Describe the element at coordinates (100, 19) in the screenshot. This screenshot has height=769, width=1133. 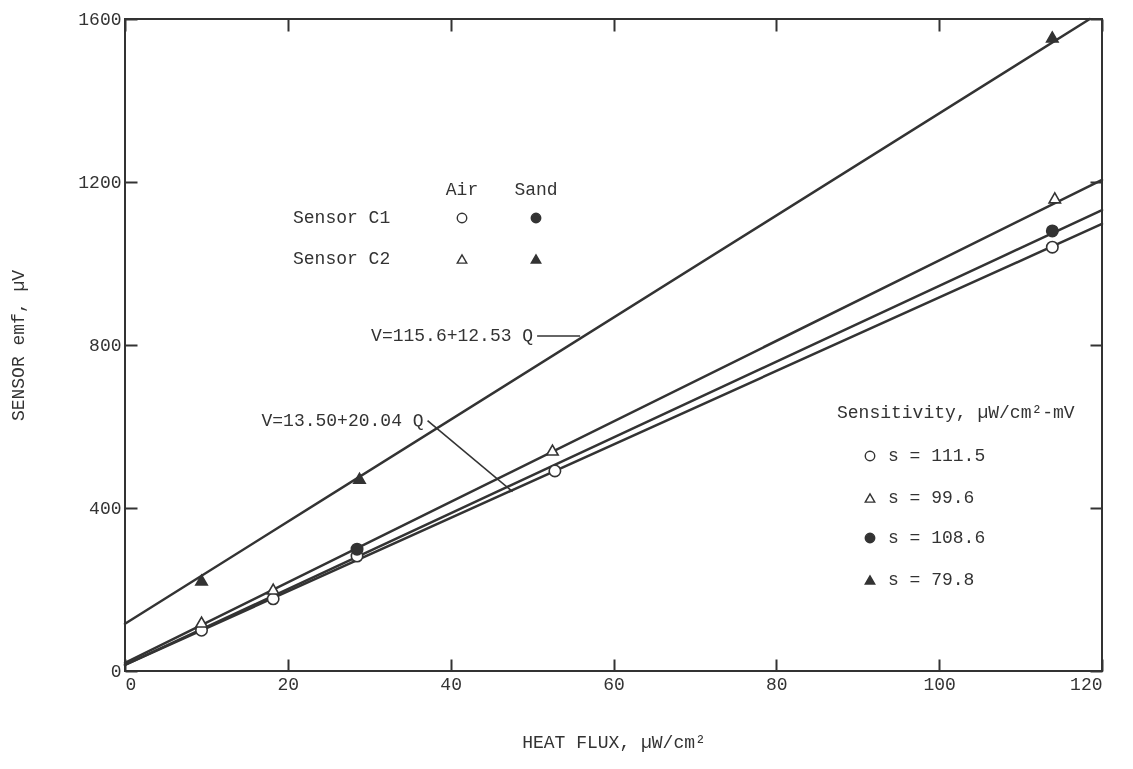
I see `y-tick-label: 1600` at that location.